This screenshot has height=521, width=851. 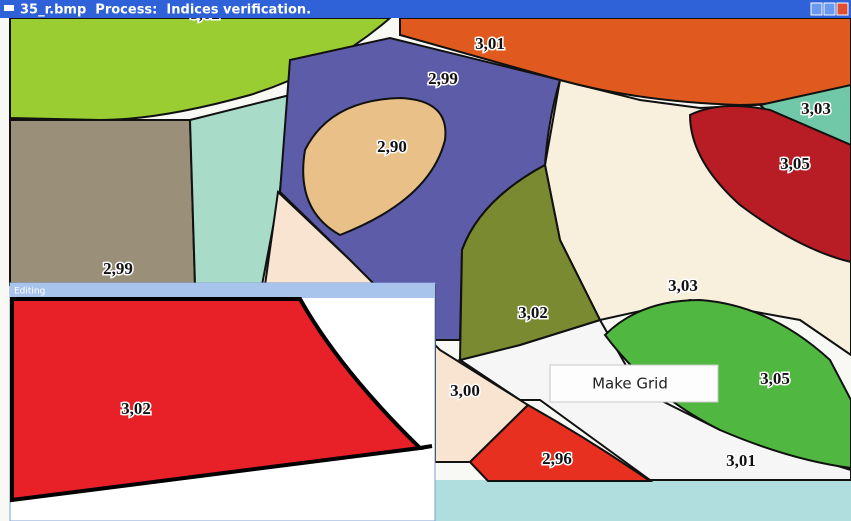 What do you see at coordinates (842, 9) in the screenshot?
I see `close-button` at bounding box center [842, 9].